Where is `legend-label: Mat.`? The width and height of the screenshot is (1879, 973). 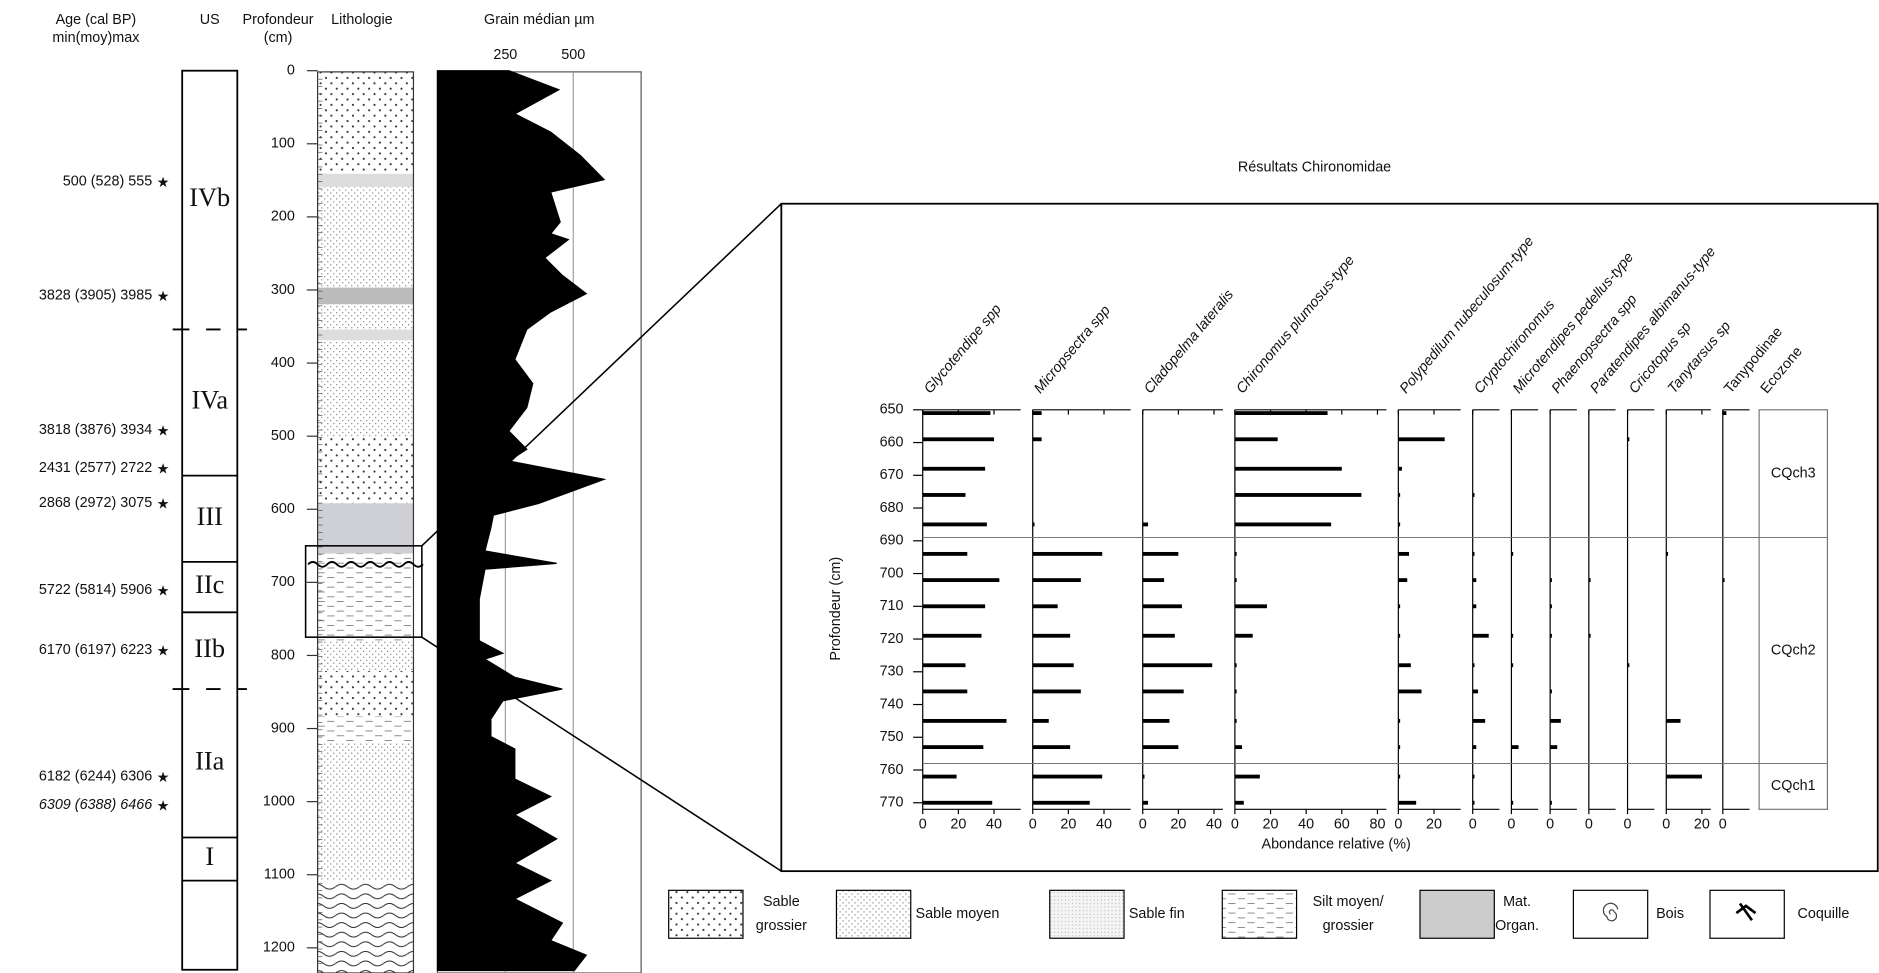
legend-label: Mat. is located at coordinates (1517, 902).